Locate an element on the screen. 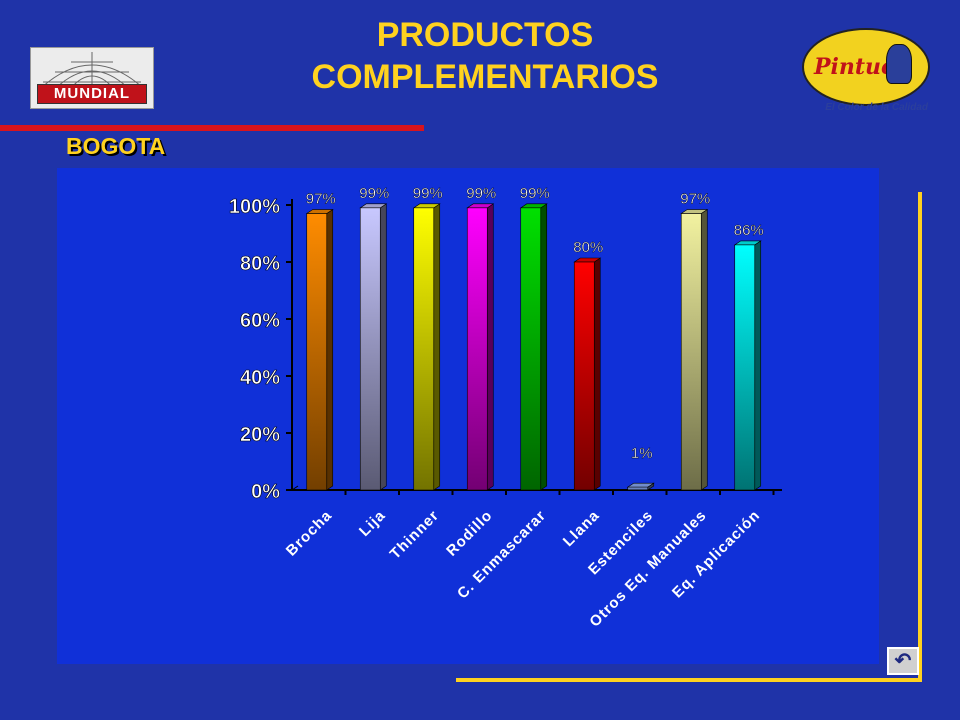 Image resolution: width=960 pixels, height=720 pixels. pintuco-slogan: El Color de la Calidad is located at coordinates (876, 107).